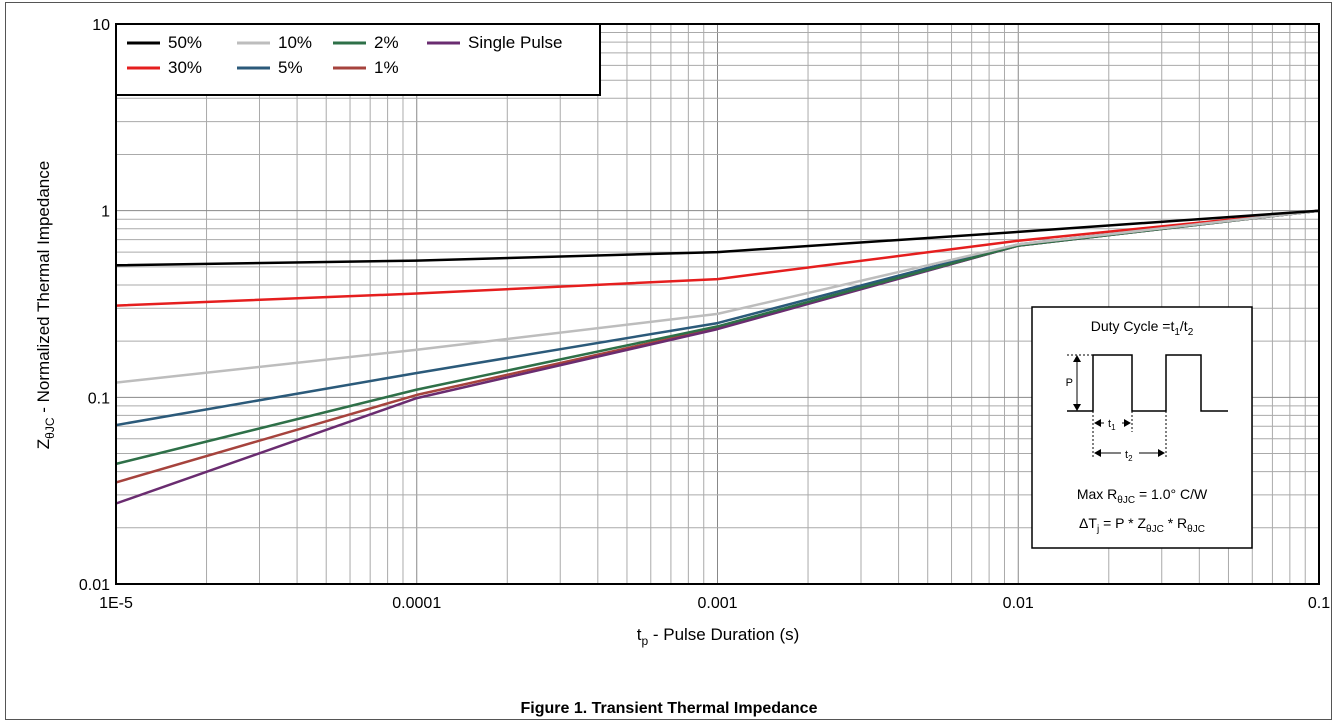 Image resolution: width=1338 pixels, height=726 pixels. I want to click on y-axis-label-sub: θJC, so click(50, 428).